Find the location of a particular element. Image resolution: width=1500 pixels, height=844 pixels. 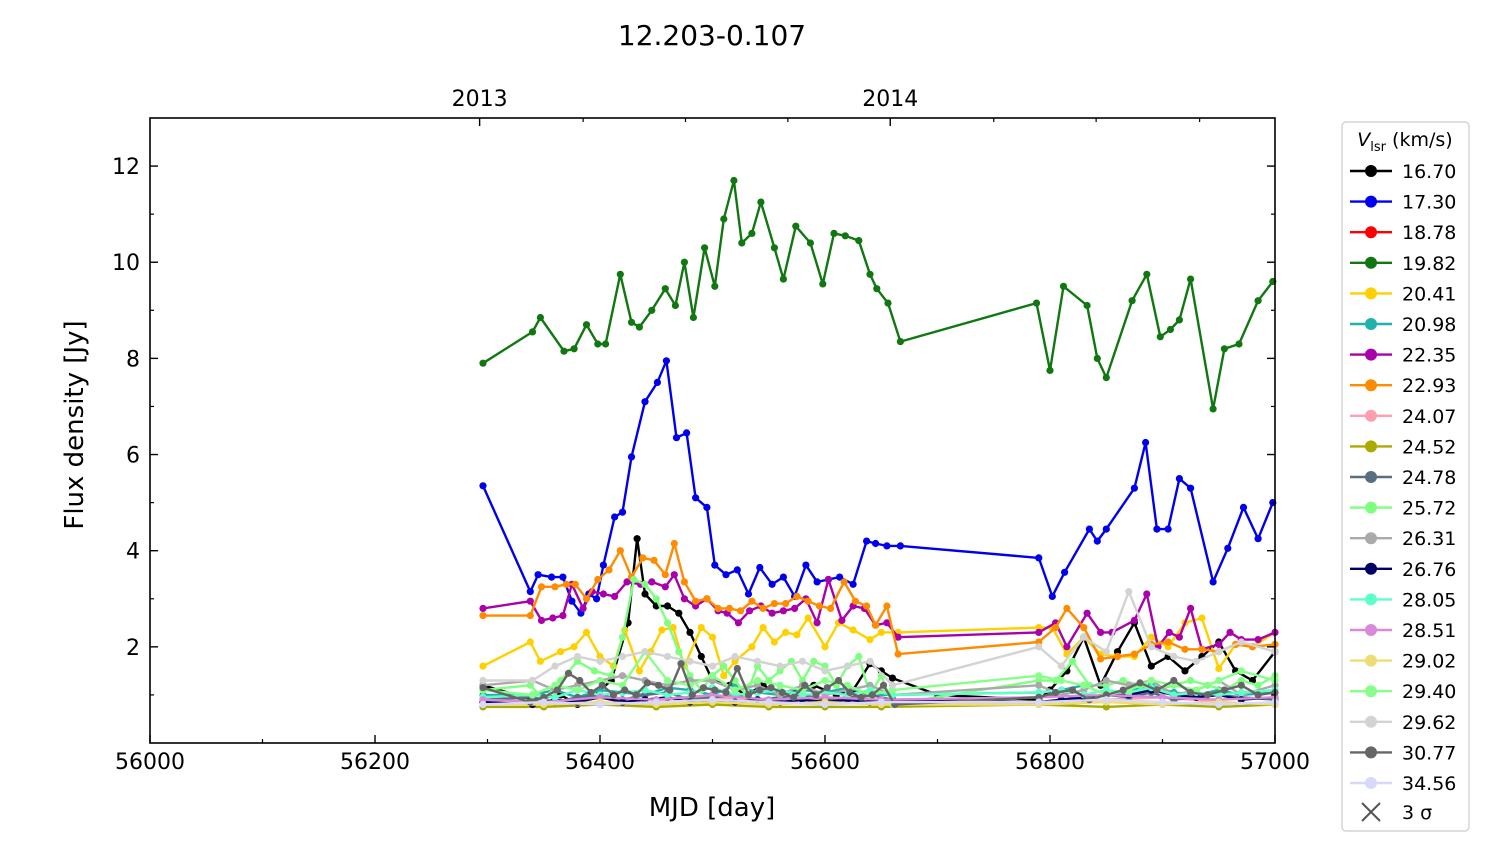

series-34.56 is located at coordinates (879, 702).